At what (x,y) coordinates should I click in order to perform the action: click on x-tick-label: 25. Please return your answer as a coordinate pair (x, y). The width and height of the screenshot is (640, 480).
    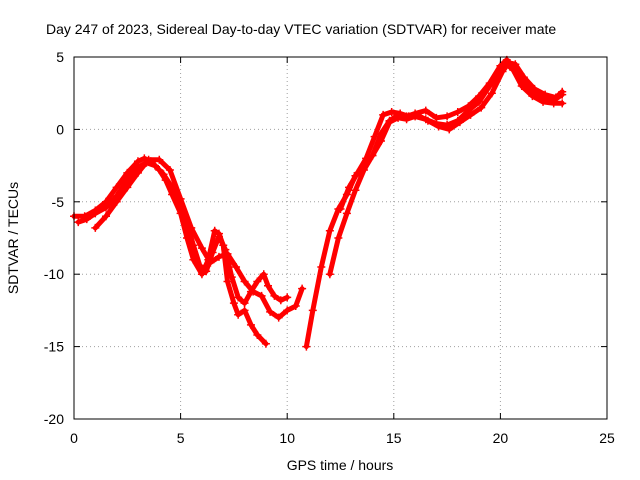
    Looking at the image, I should click on (607, 438).